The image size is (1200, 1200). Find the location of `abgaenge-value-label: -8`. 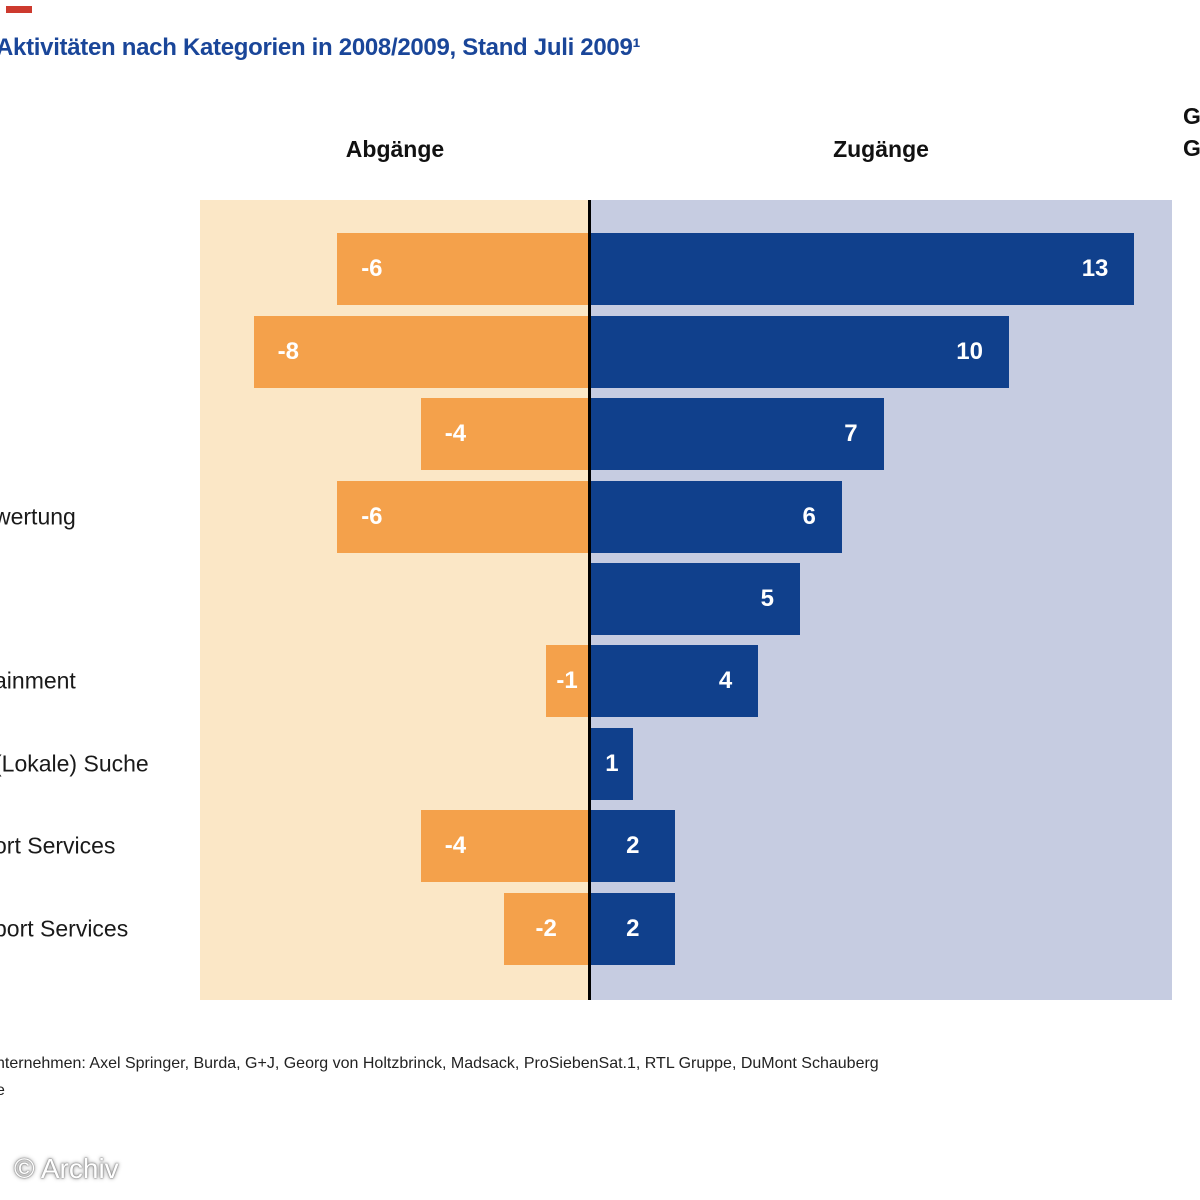

abgaenge-value-label: -8 is located at coordinates (288, 351).